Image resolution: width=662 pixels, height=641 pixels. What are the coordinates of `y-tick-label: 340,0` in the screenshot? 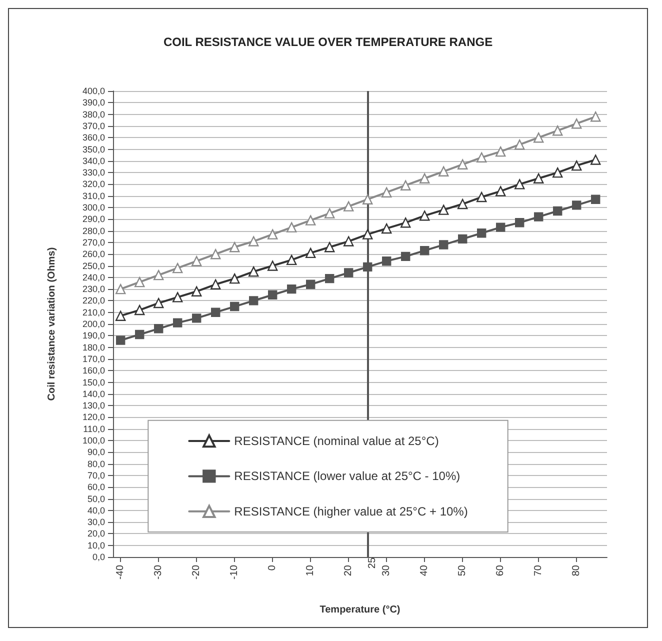 It's located at (93, 161).